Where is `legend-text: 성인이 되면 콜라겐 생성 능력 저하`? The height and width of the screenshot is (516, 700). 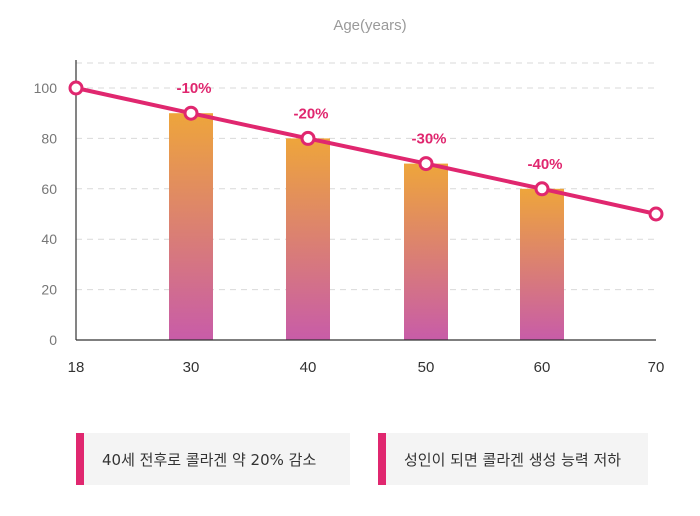
legend-text: 성인이 되면 콜라겐 생성 능력 저하 is located at coordinates (513, 459).